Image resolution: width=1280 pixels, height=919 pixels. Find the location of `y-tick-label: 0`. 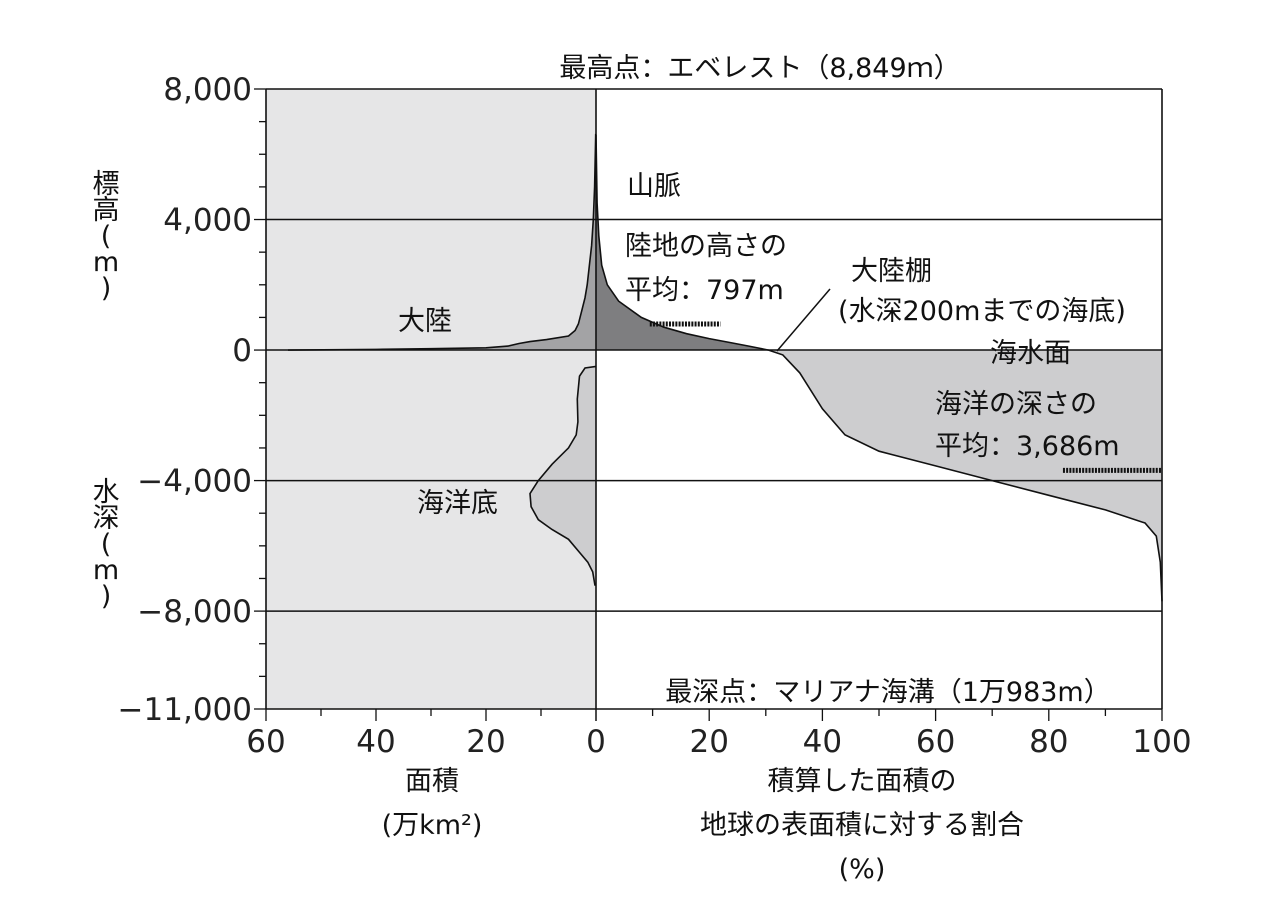

y-tick-label: 0 is located at coordinates (242, 351).